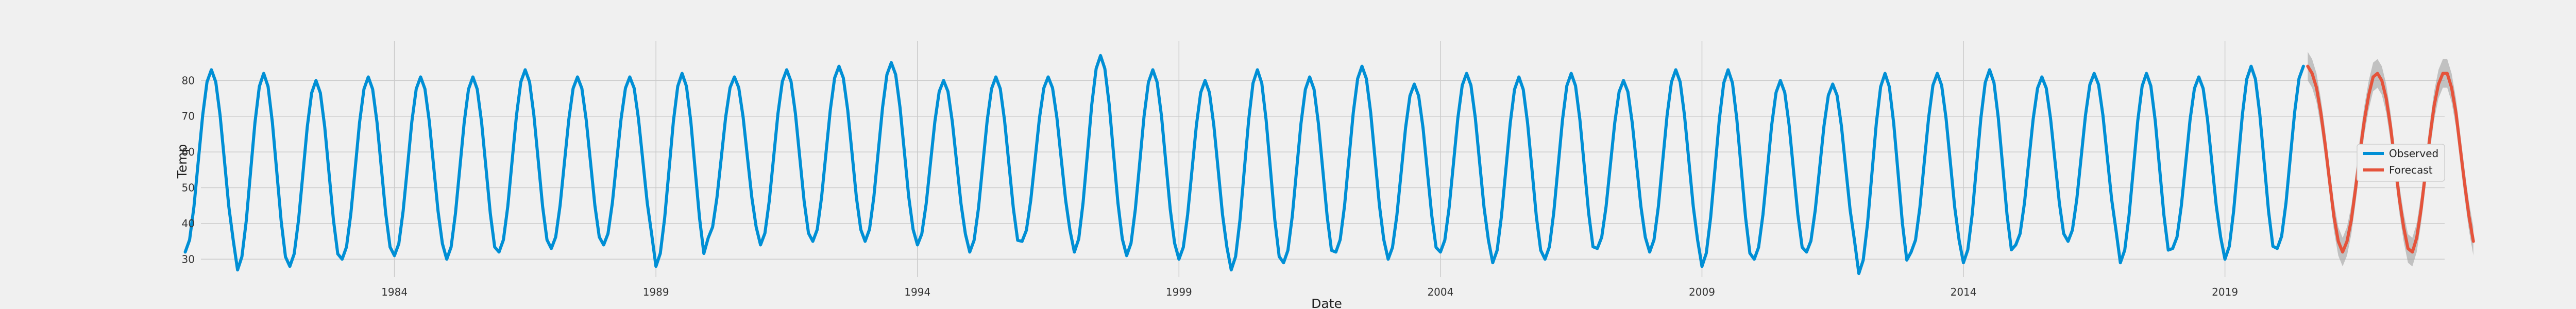 This screenshot has width=2576, height=309. I want to click on legend: Observed Forecast, so click(2401, 163).